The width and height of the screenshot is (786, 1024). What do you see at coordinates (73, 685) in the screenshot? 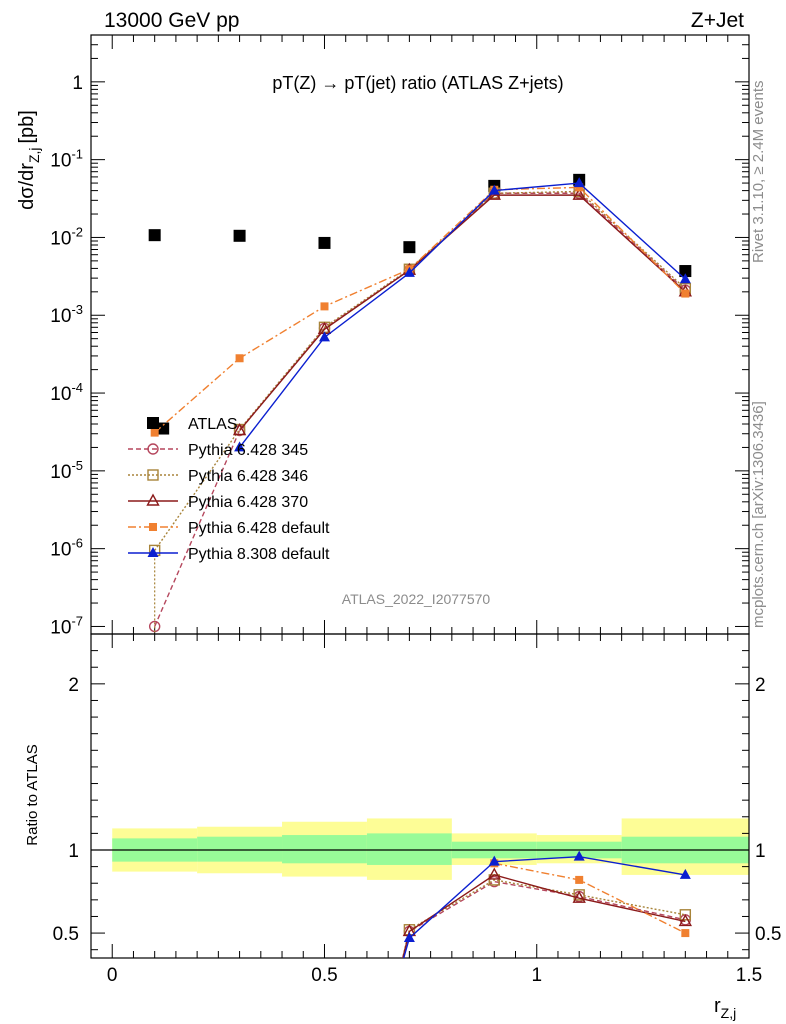
I see `ratio-y-tick-label: 2` at bounding box center [73, 685].